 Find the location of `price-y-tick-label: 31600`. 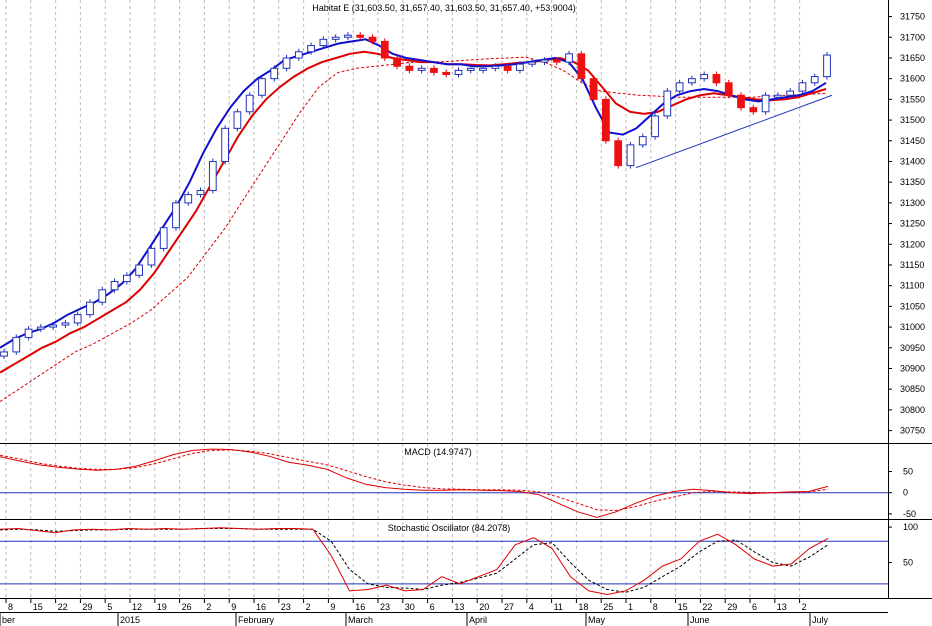

price-y-tick-label: 31600 is located at coordinates (912, 79).